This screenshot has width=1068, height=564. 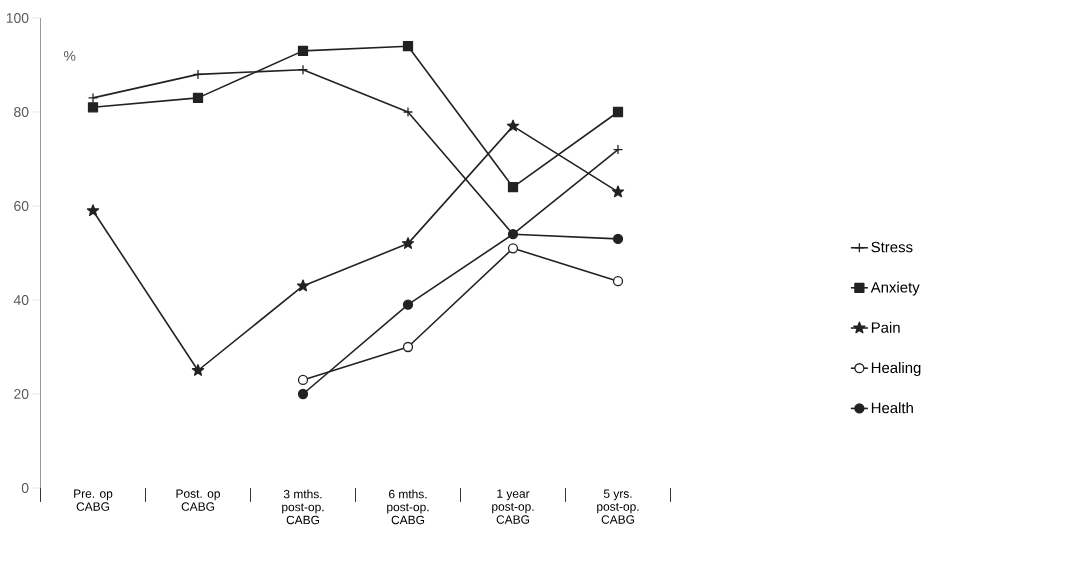 I want to click on legend-label: Stress, so click(x=892, y=247).